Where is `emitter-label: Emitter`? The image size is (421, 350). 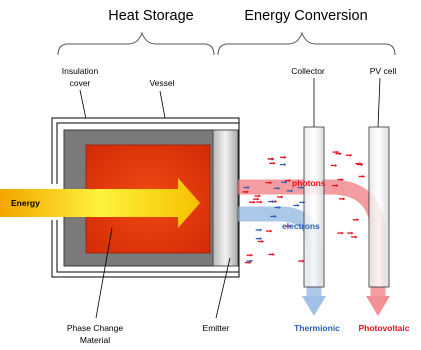 emitter-label: Emitter is located at coordinates (216, 328).